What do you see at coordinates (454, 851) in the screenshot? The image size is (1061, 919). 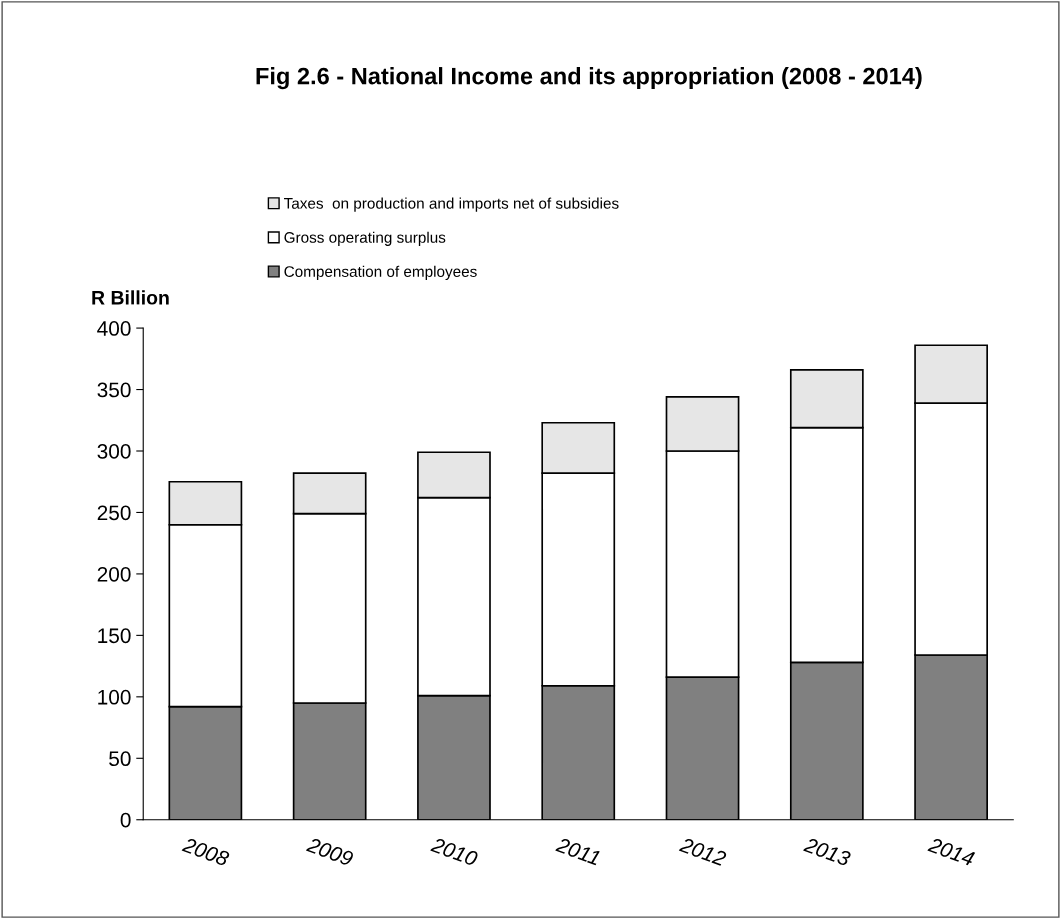 I see `x-tick-label: 2010` at bounding box center [454, 851].